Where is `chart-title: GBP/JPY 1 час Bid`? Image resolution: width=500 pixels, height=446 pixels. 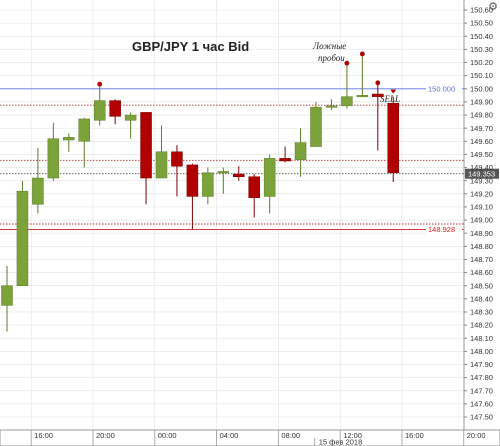
chart-title: GBP/JPY 1 час Bid is located at coordinates (190, 46).